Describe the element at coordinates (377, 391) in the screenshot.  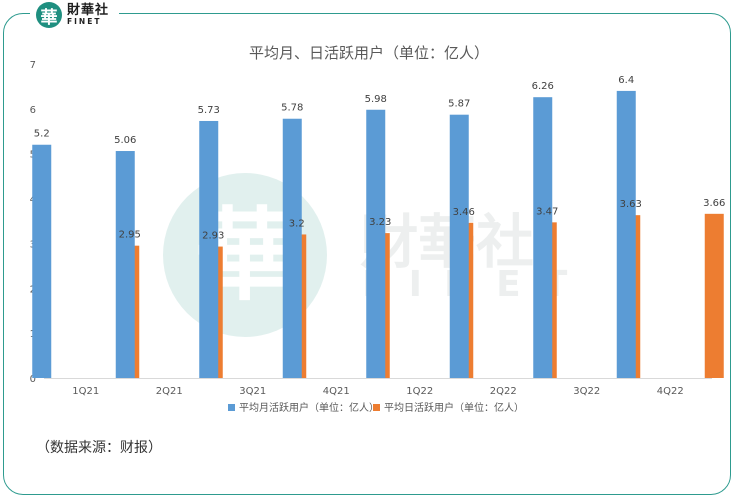
I see `x-axis: 1Q21 2Q21 3Q21 4Q21 1Q22 2Q22 3Q22 4Q22` at that location.